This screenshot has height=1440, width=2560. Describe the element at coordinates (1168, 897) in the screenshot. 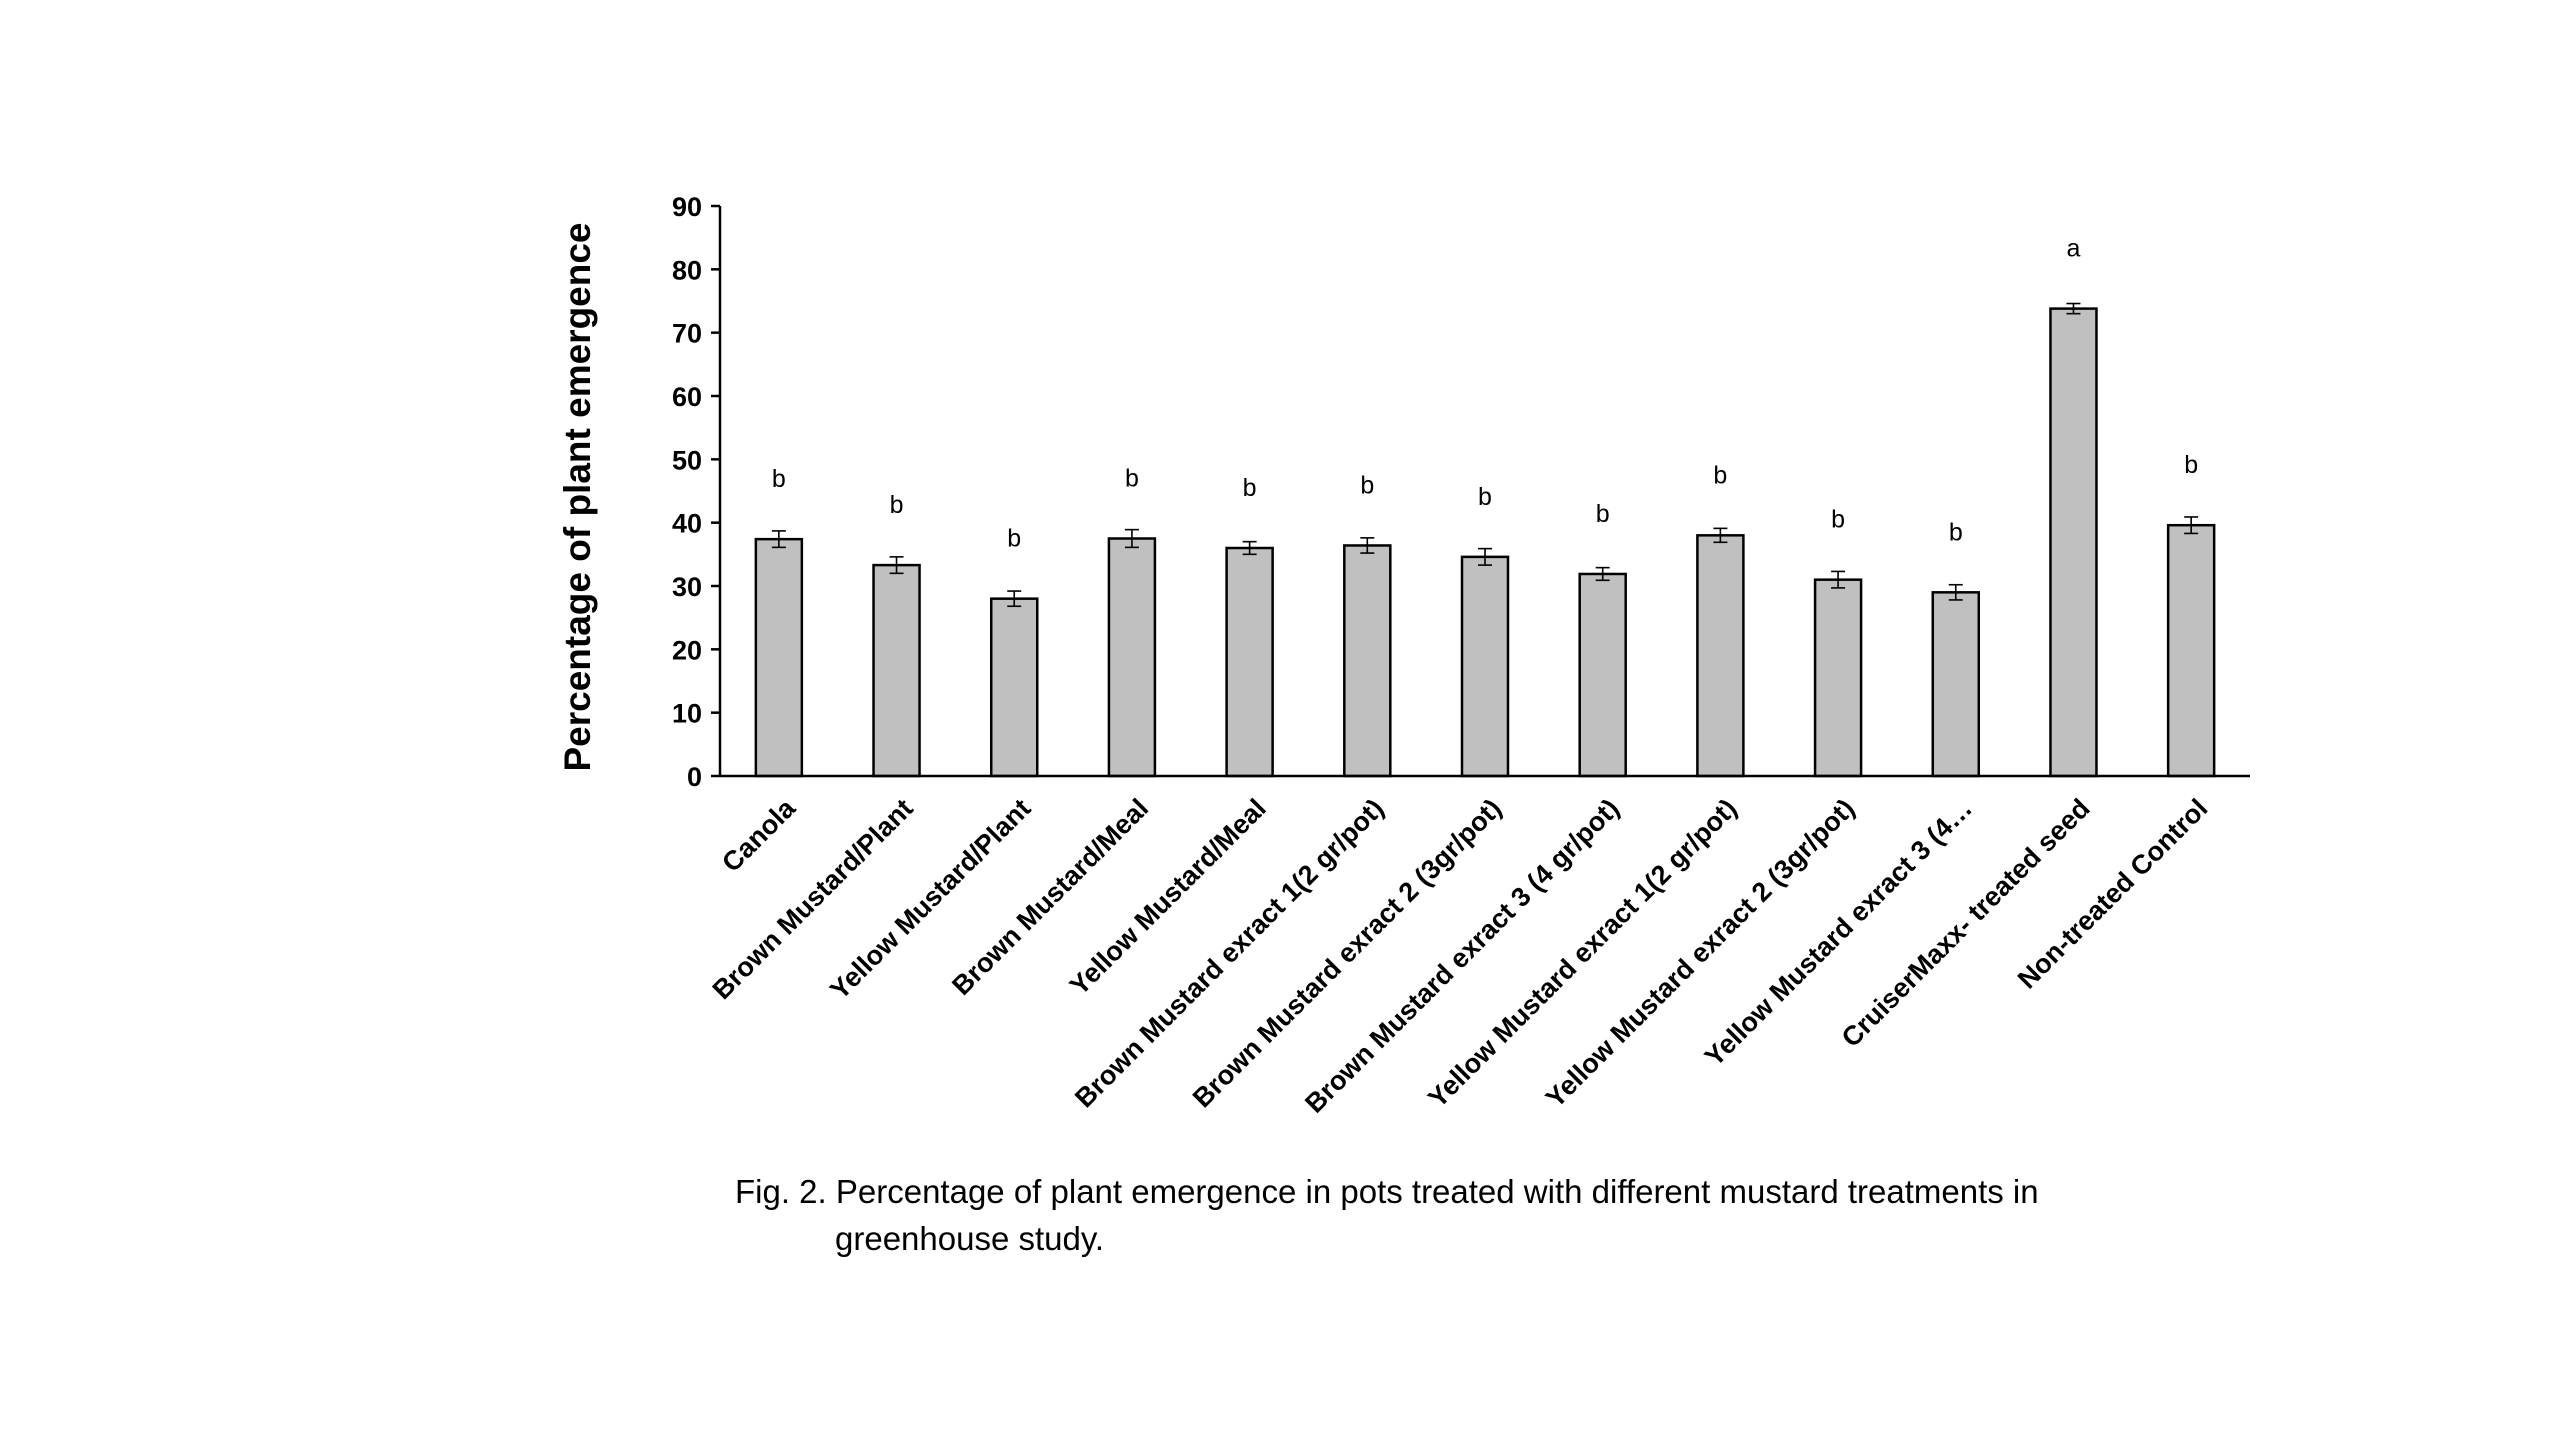

I see `x-tick-label: Yellow Mustard/Meal` at that location.